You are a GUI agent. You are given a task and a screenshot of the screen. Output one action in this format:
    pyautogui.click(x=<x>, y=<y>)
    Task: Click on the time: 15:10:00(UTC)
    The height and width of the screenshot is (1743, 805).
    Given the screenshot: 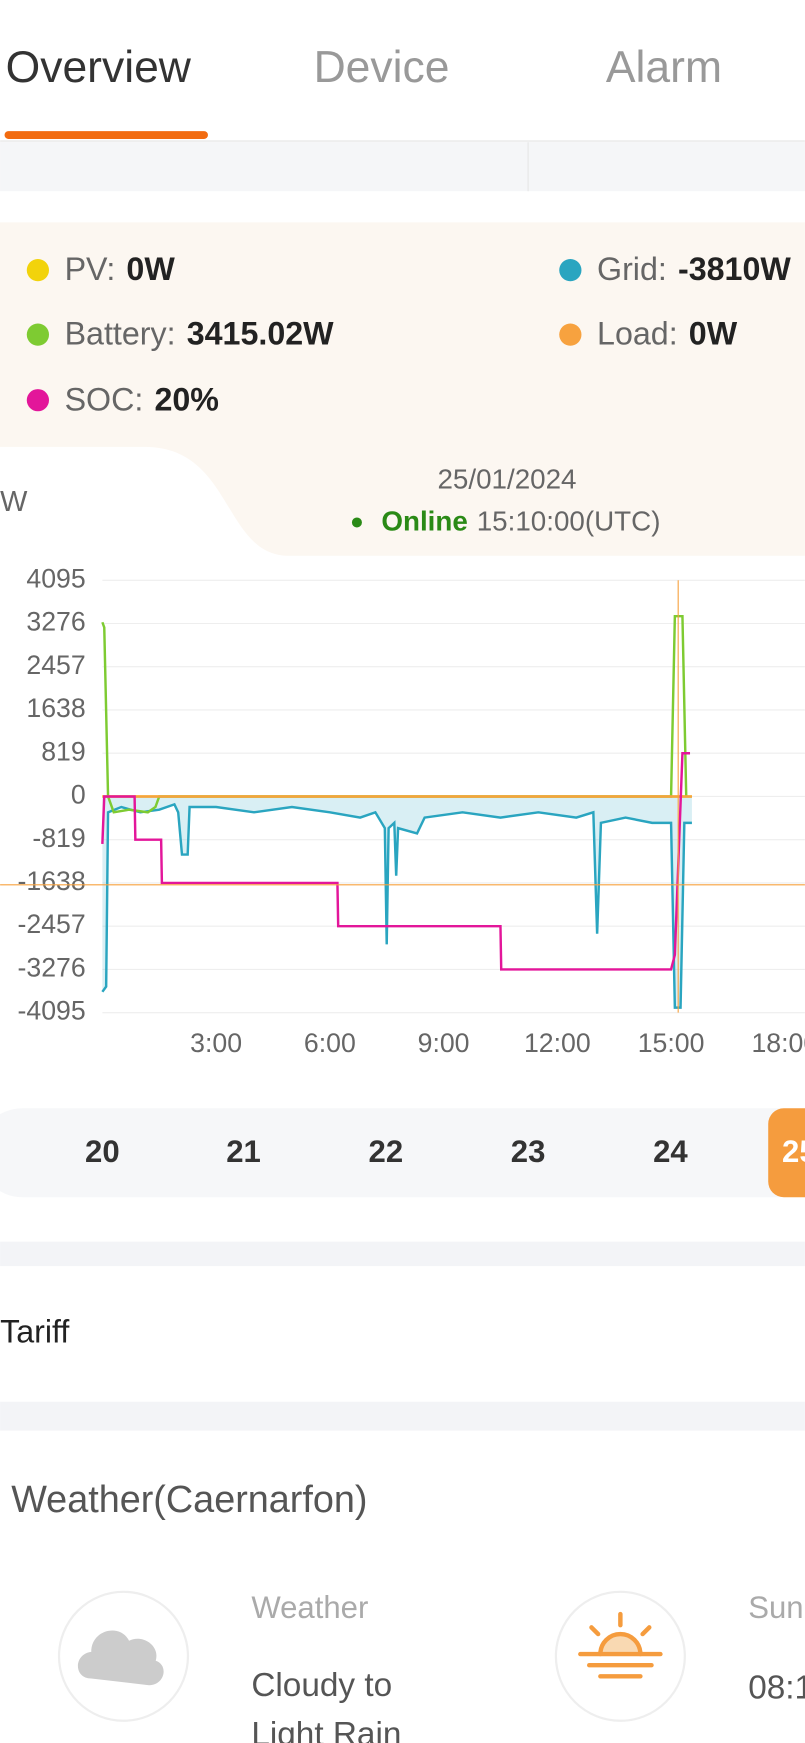 What is the action you would take?
    pyautogui.click(x=569, y=521)
    